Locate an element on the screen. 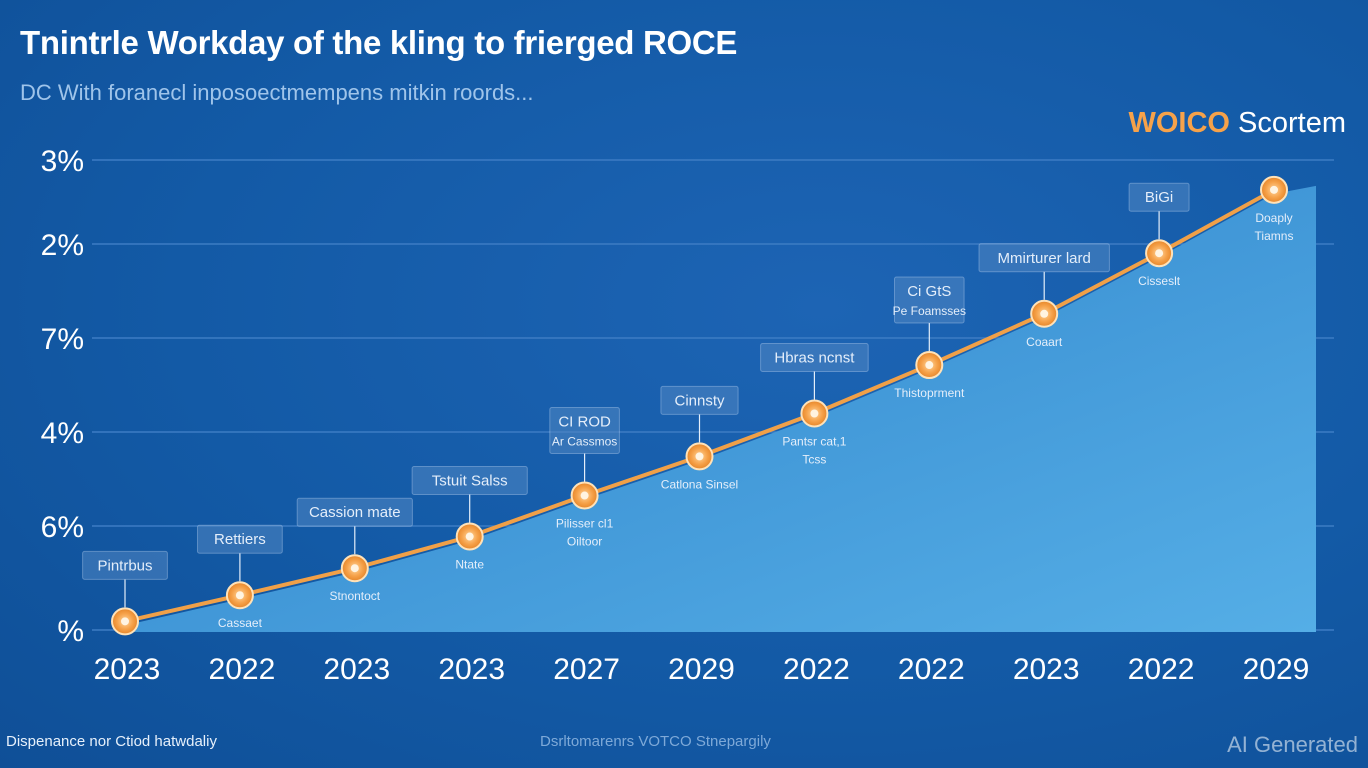 The width and height of the screenshot is (1368, 768). annotation-below-label: Coaart is located at coordinates (1044, 342).